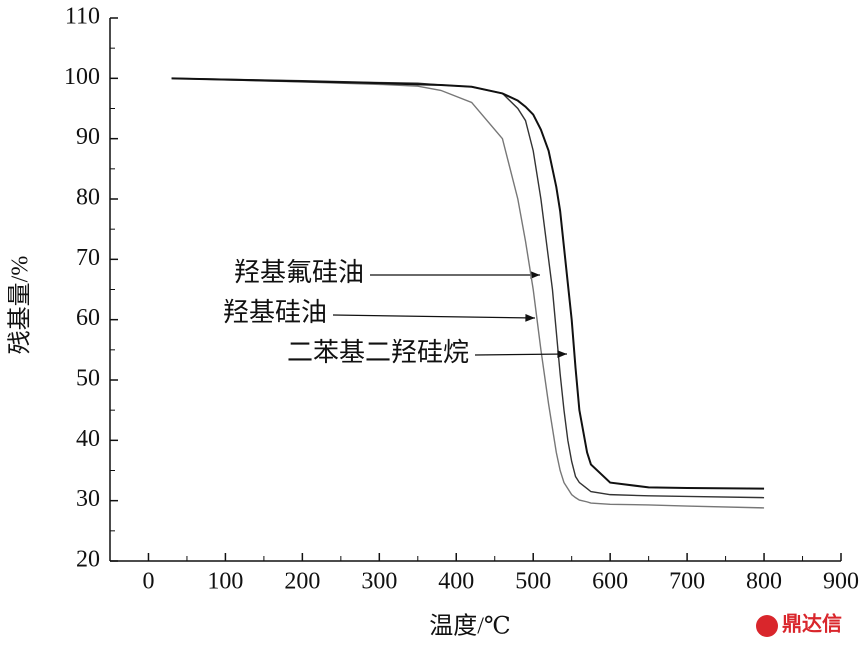 The height and width of the screenshot is (648, 859). Describe the element at coordinates (470, 626) in the screenshot. I see `x-axis-label: 温度/℃` at that location.